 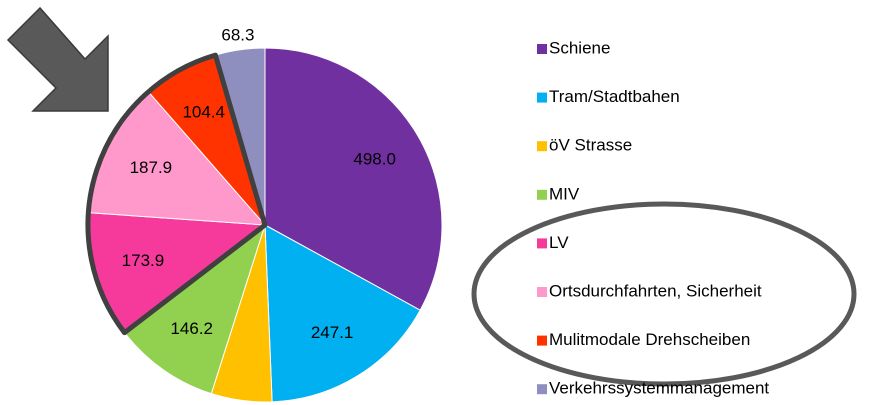 What do you see at coordinates (151, 167) in the screenshot?
I see `data-label: 187.9` at bounding box center [151, 167].